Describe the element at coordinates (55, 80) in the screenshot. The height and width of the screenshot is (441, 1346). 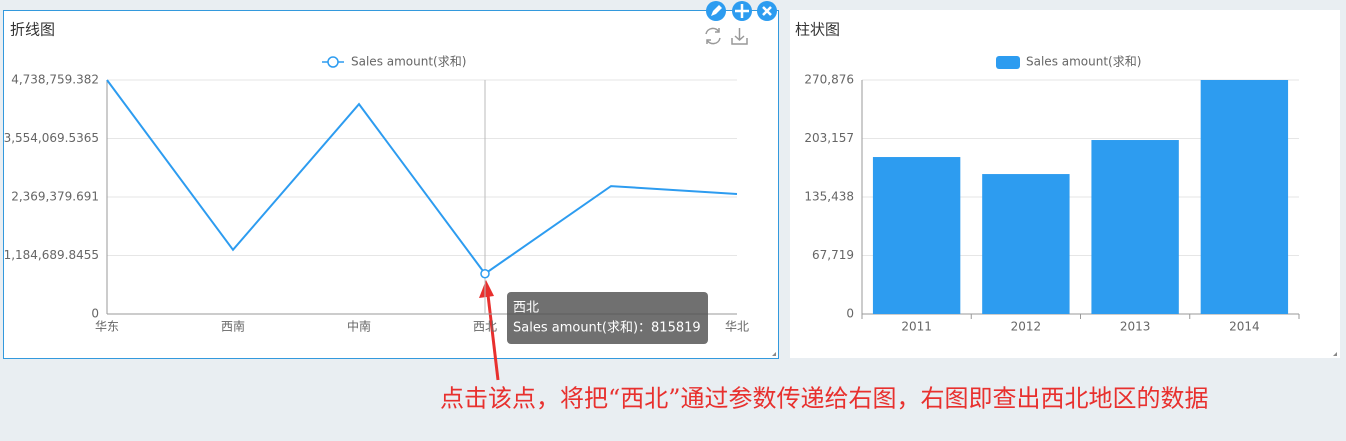
I see `y-tick-label: 4,738,759.382` at that location.